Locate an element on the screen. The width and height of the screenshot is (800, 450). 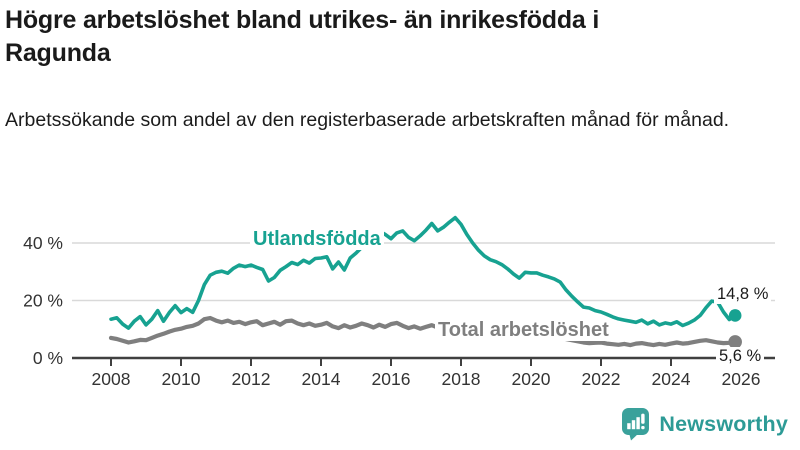
series-line-total is located at coordinates (423, 331).